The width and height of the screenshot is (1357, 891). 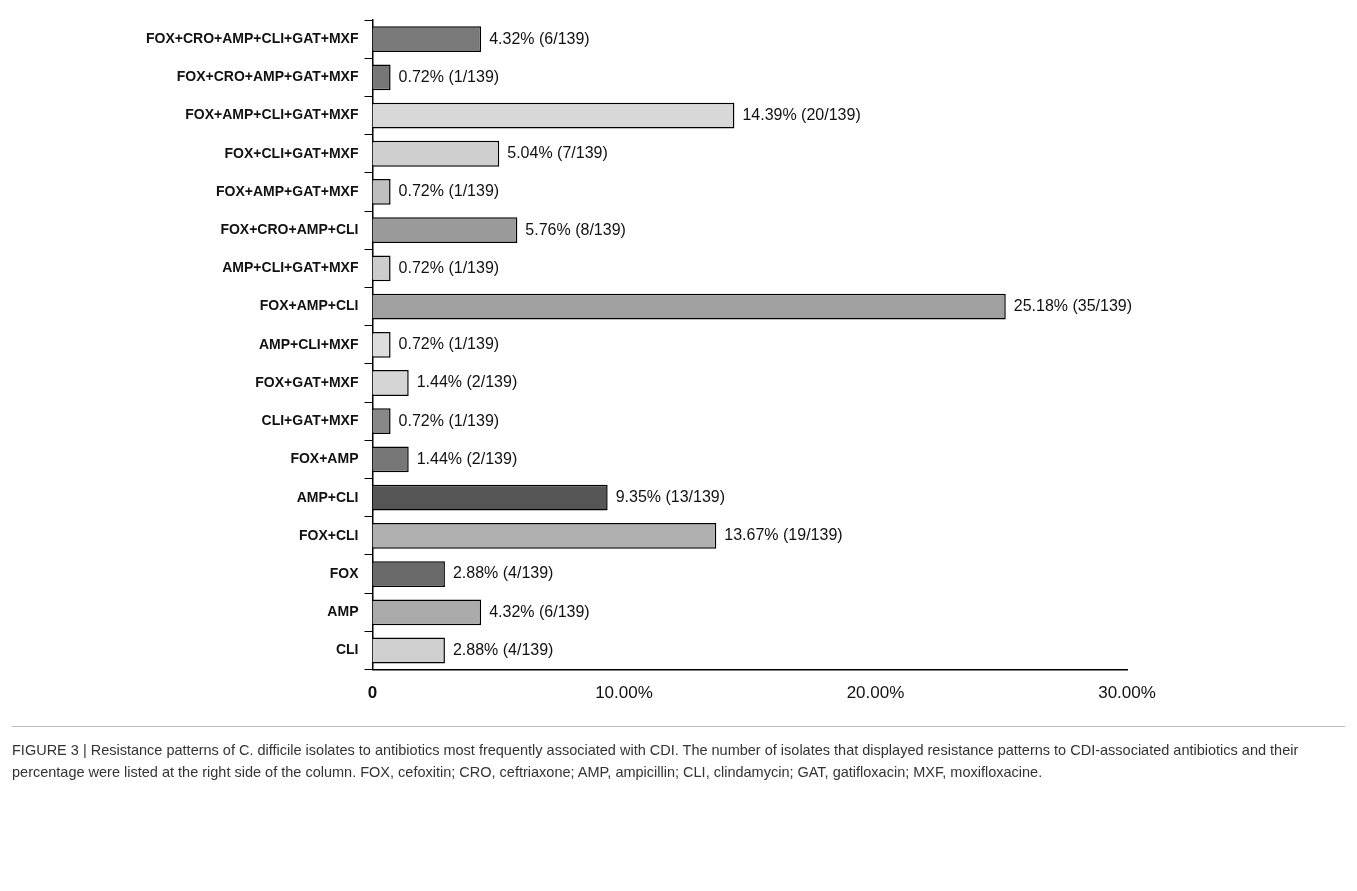 What do you see at coordinates (678, 754) in the screenshot?
I see `caption: FIGURE 3 | Resistance patterns of C. difficile isolates to antibiotics most frequently associated with CDI. The number of isolates that displayed resistance patterns to CDI-associated antibiotics and their percentage were listed at the right side of the column. FOX, cefoxitin; CRO, ceftriaxone; AMP, ampicillin; CLI, clindamycin; GAT, gatifloxacin; MXF, moxifloxacine.` at bounding box center [678, 754].